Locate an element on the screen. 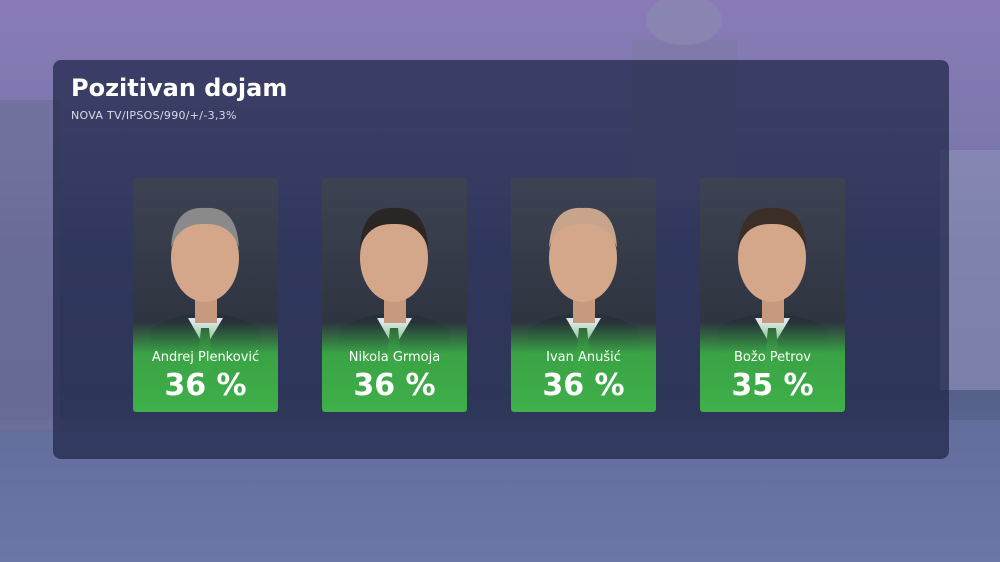 The width and height of the screenshot is (1000, 562). subtitle: NOVA TV/IPSOS/990/+/-3,3% is located at coordinates (154, 115).